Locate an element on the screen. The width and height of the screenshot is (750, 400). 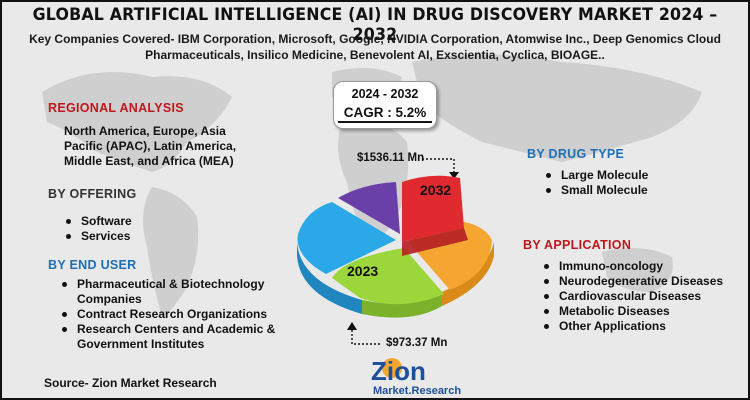
pie-slice-green is located at coordinates (388, 276).